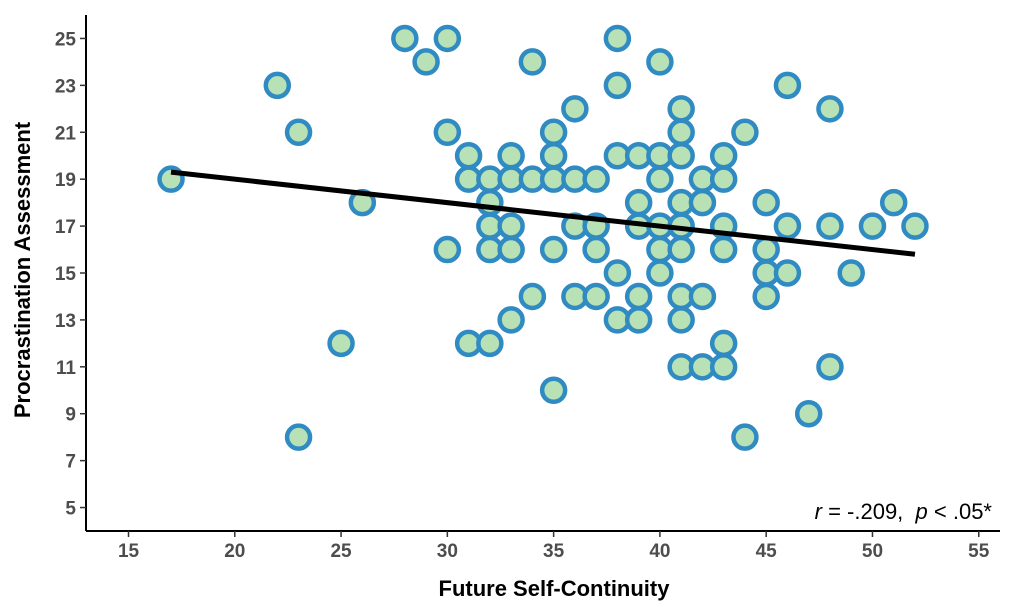 The image size is (1014, 603). Describe the element at coordinates (70, 462) in the screenshot. I see `y-tick-label: 7` at that location.